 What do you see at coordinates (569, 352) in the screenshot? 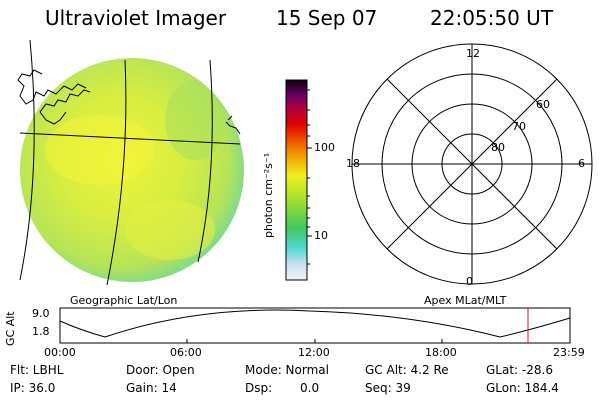
I see `time-tick-2359: 23:59` at bounding box center [569, 352].